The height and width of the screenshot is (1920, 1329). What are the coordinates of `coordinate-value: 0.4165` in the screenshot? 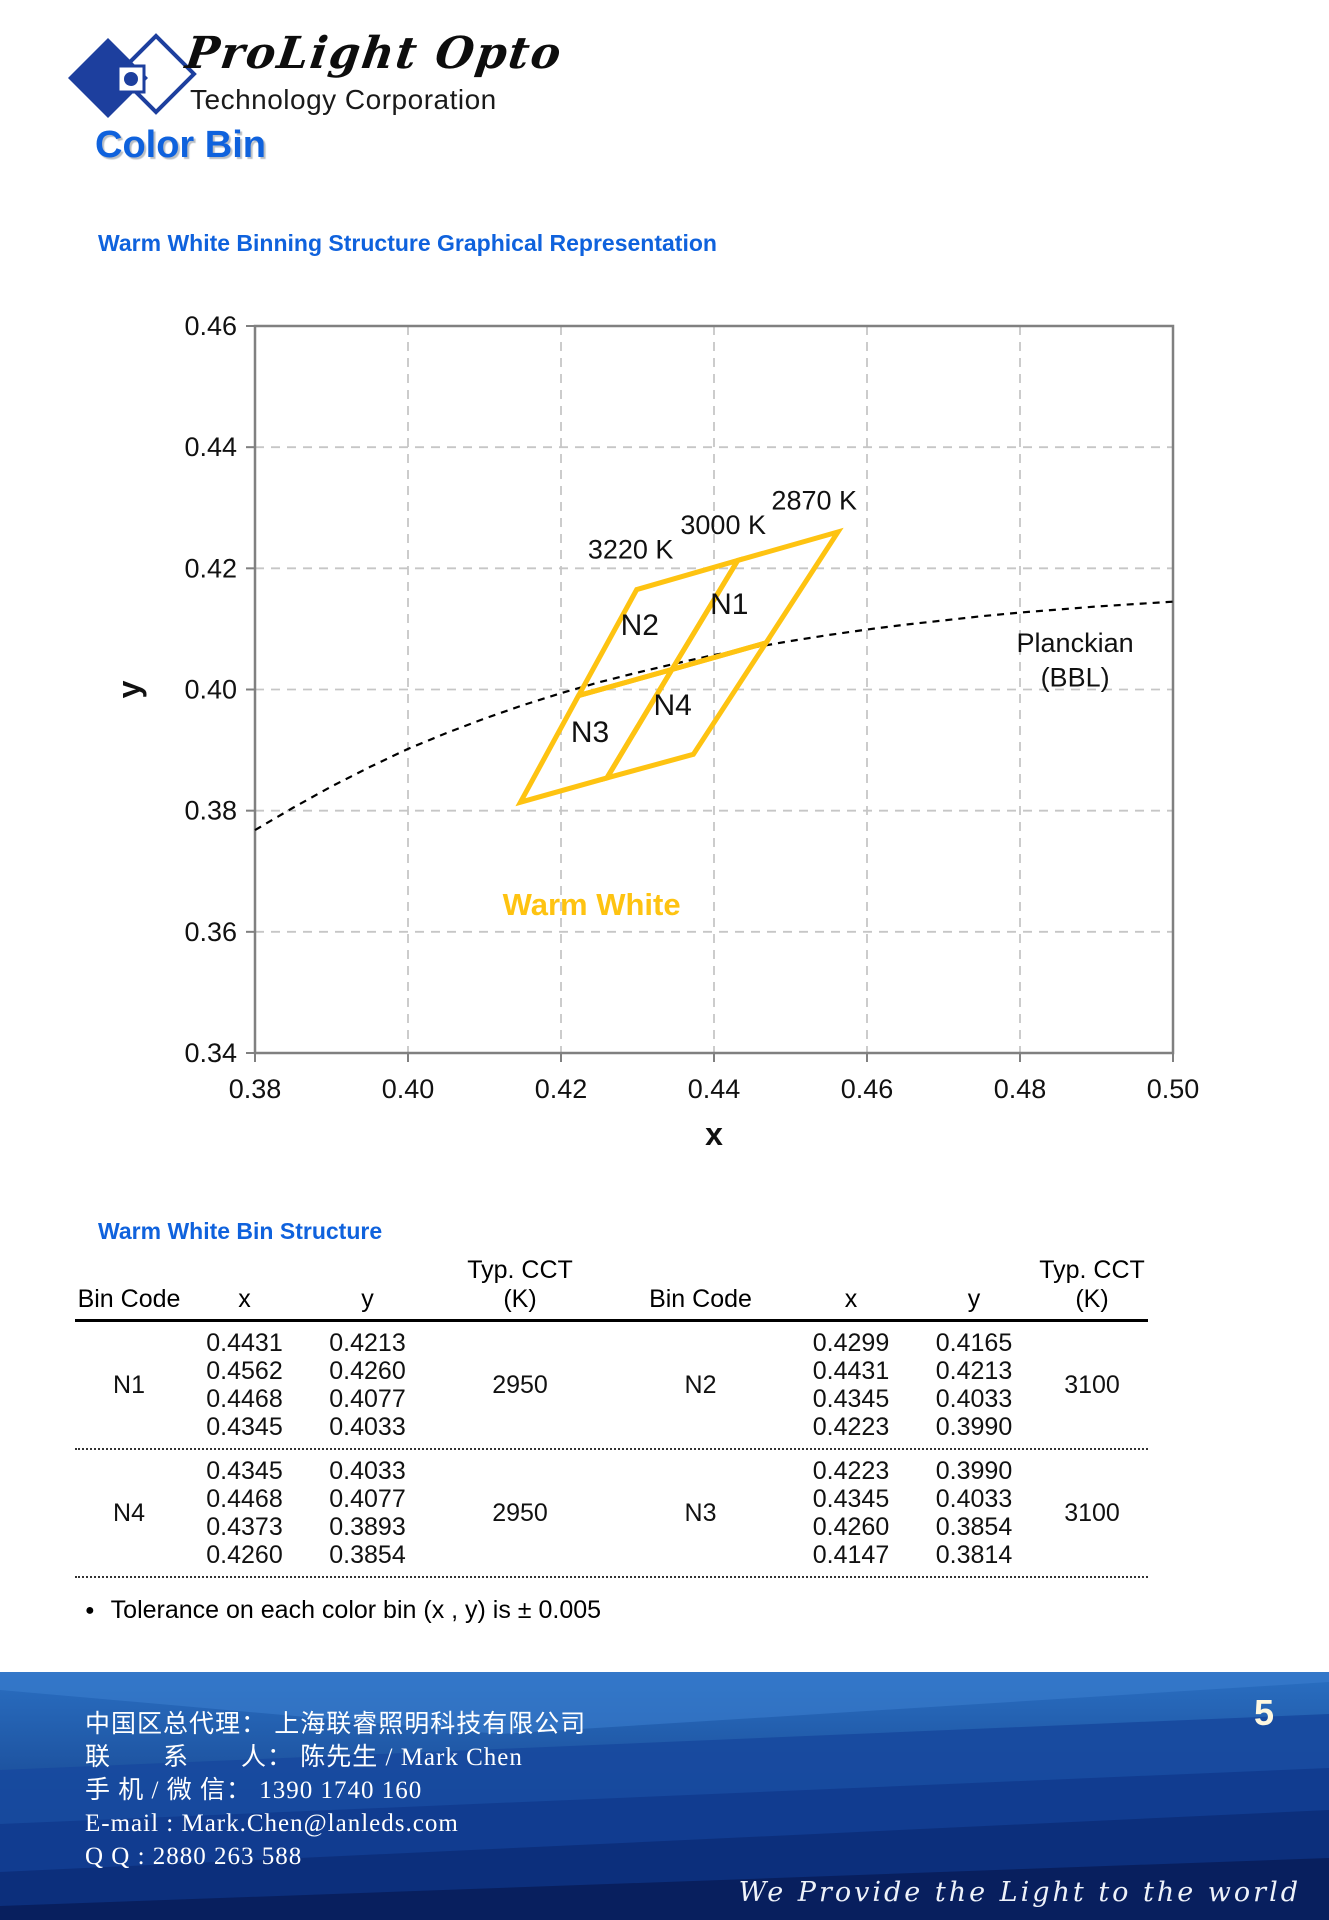 It's located at (974, 1343).